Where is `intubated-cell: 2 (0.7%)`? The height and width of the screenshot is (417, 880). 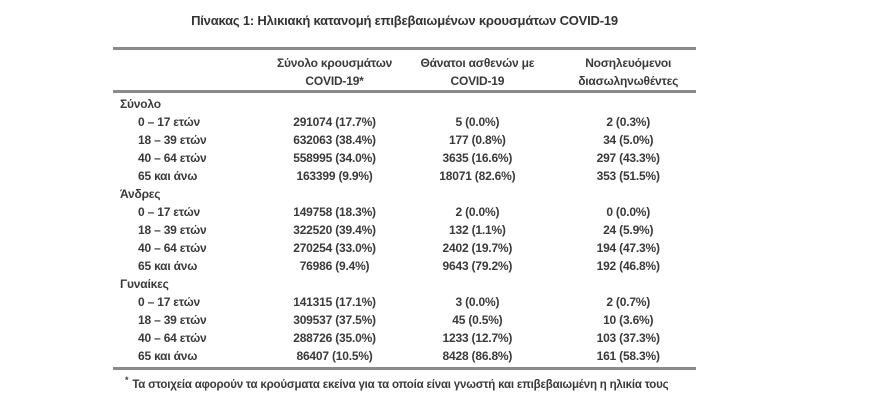
intubated-cell: 2 (0.7%) is located at coordinates (628, 302).